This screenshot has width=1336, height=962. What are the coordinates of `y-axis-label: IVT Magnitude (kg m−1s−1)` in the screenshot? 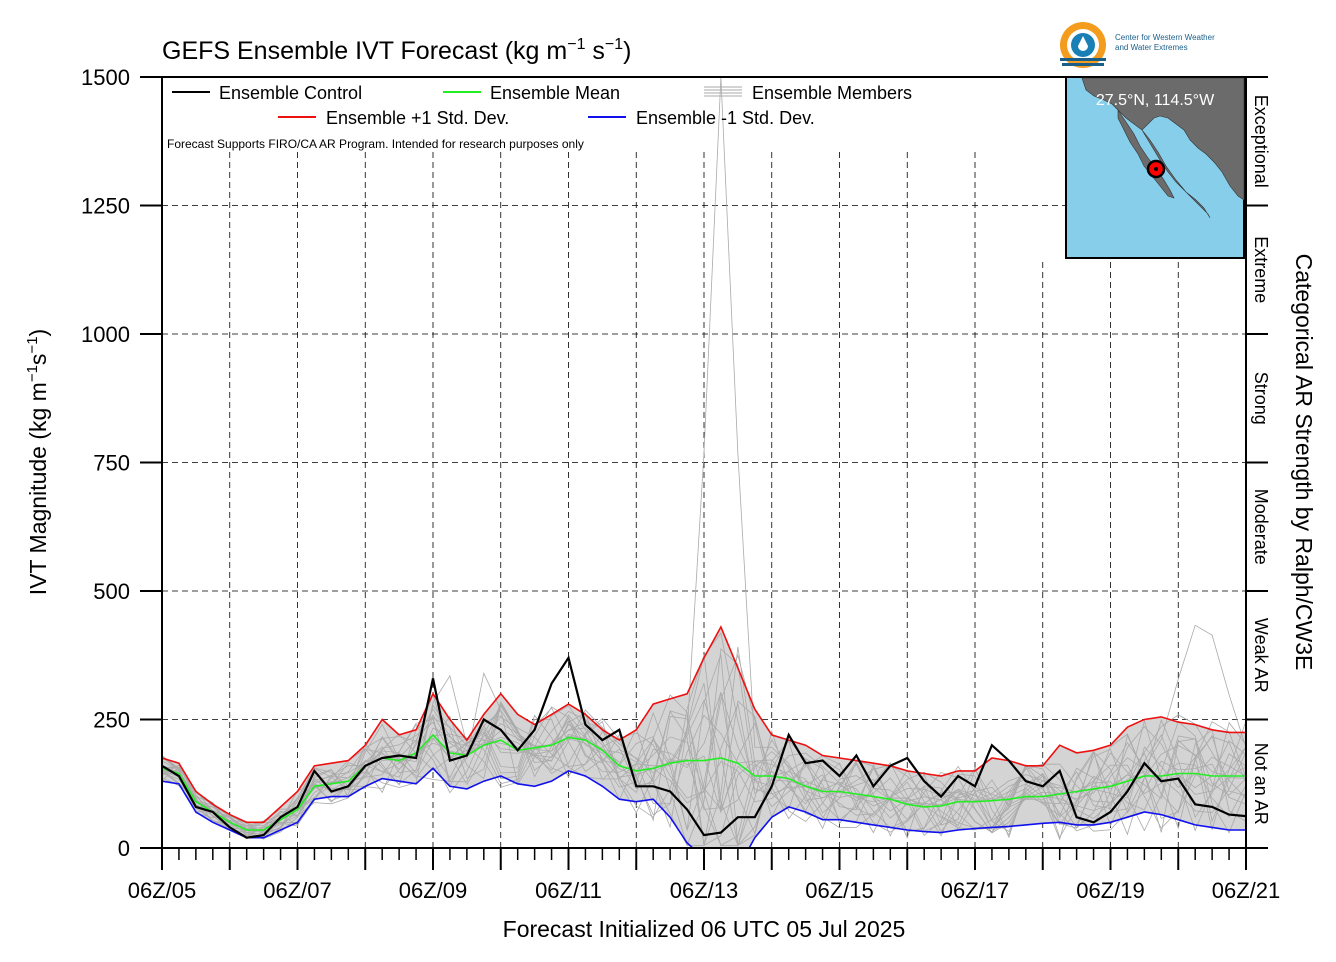 It's located at (37, 462).